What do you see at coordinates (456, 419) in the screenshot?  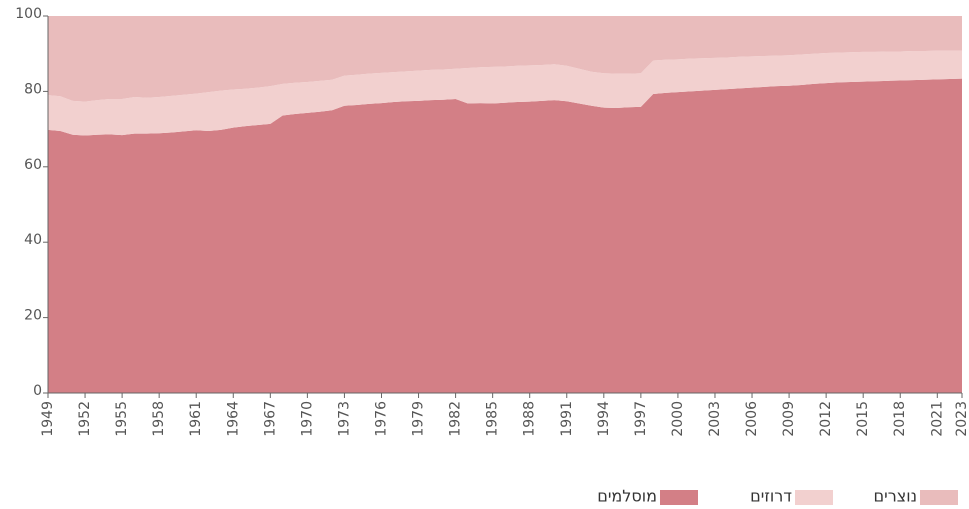 I see `x-tick-label: 1982` at bounding box center [456, 419].